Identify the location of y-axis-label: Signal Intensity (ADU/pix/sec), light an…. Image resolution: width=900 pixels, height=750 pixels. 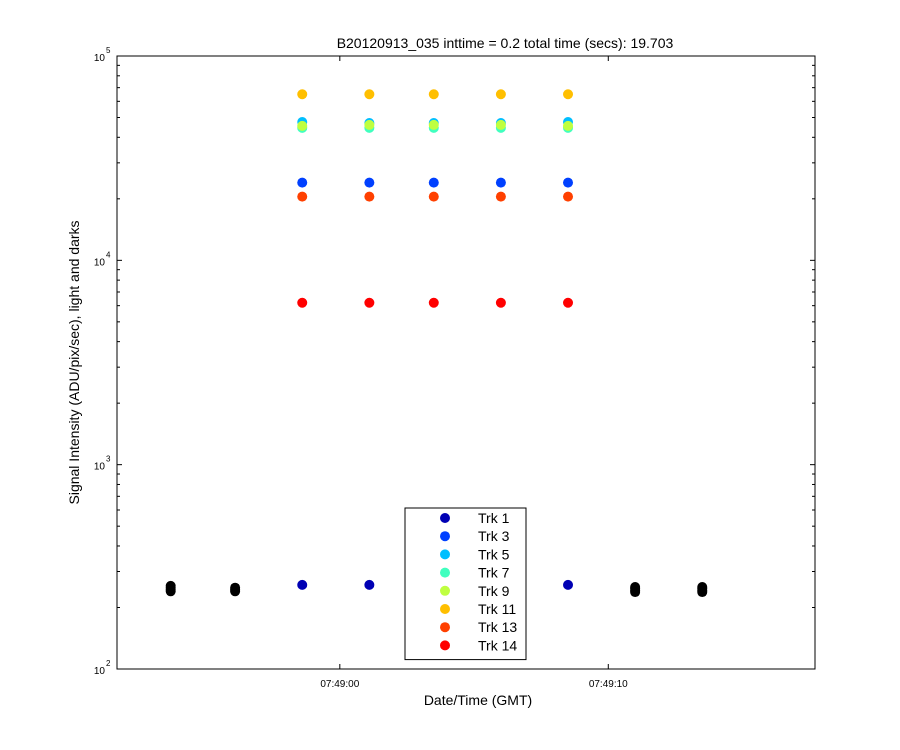
(74, 362).